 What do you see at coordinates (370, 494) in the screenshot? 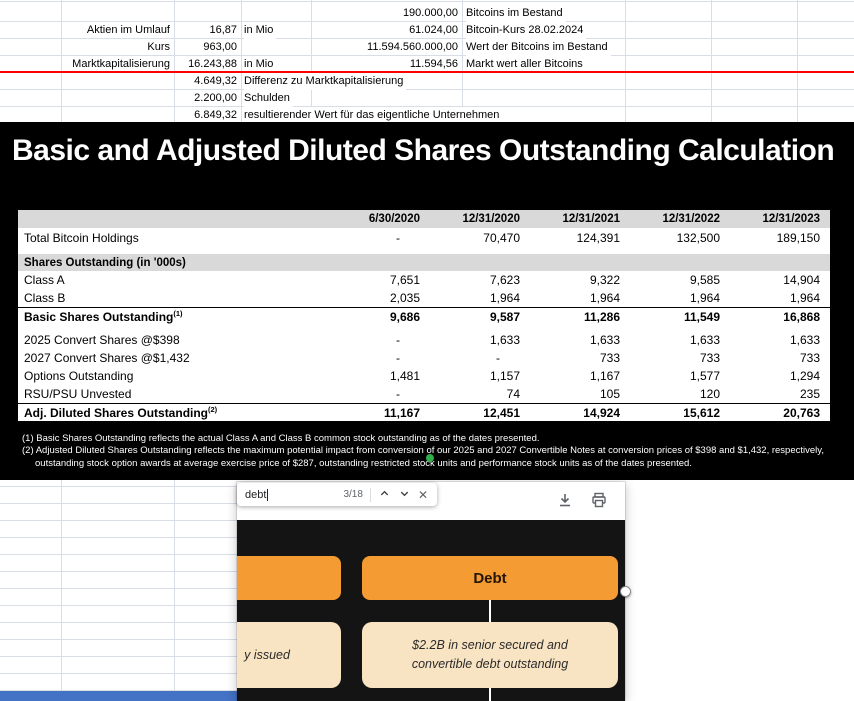
I see `divider` at bounding box center [370, 494].